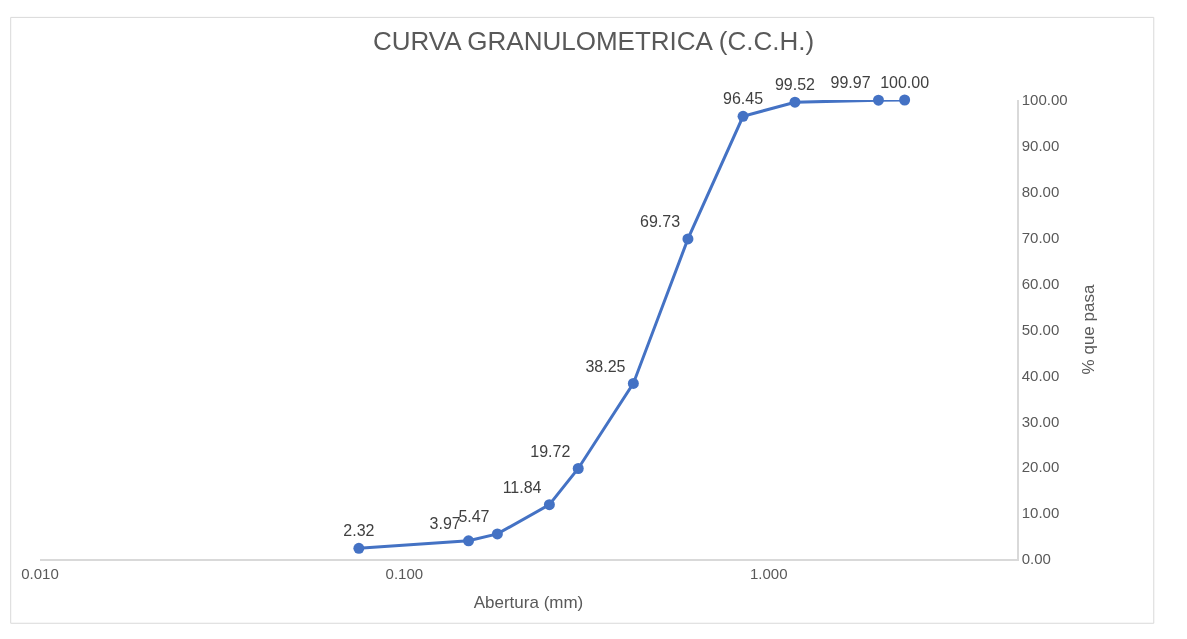 The width and height of the screenshot is (1187, 639). What do you see at coordinates (1044, 100) in the screenshot?
I see `y-tick-label: 100.00` at bounding box center [1044, 100].